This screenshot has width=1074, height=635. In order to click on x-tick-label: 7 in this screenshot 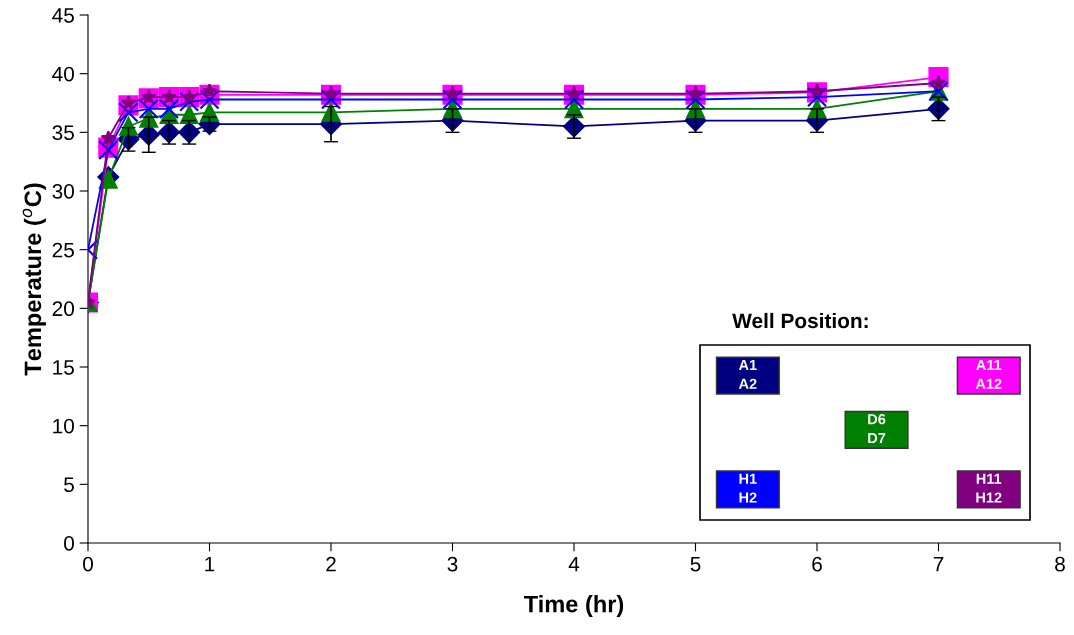, I will do `click(938, 564)`.